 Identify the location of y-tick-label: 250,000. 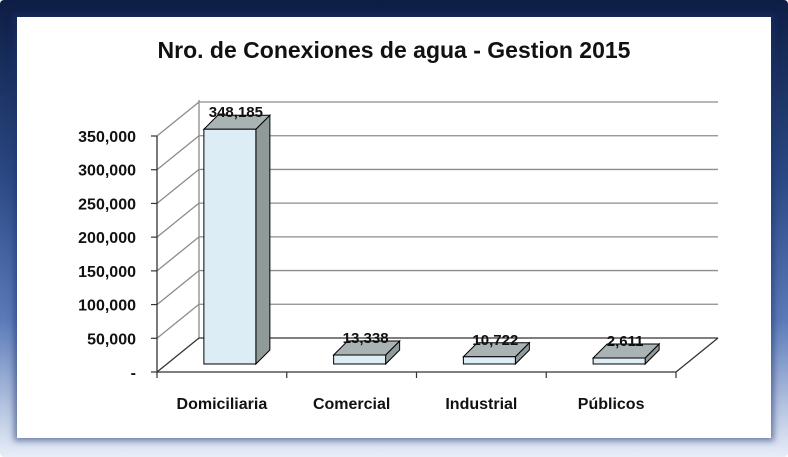
(107, 204).